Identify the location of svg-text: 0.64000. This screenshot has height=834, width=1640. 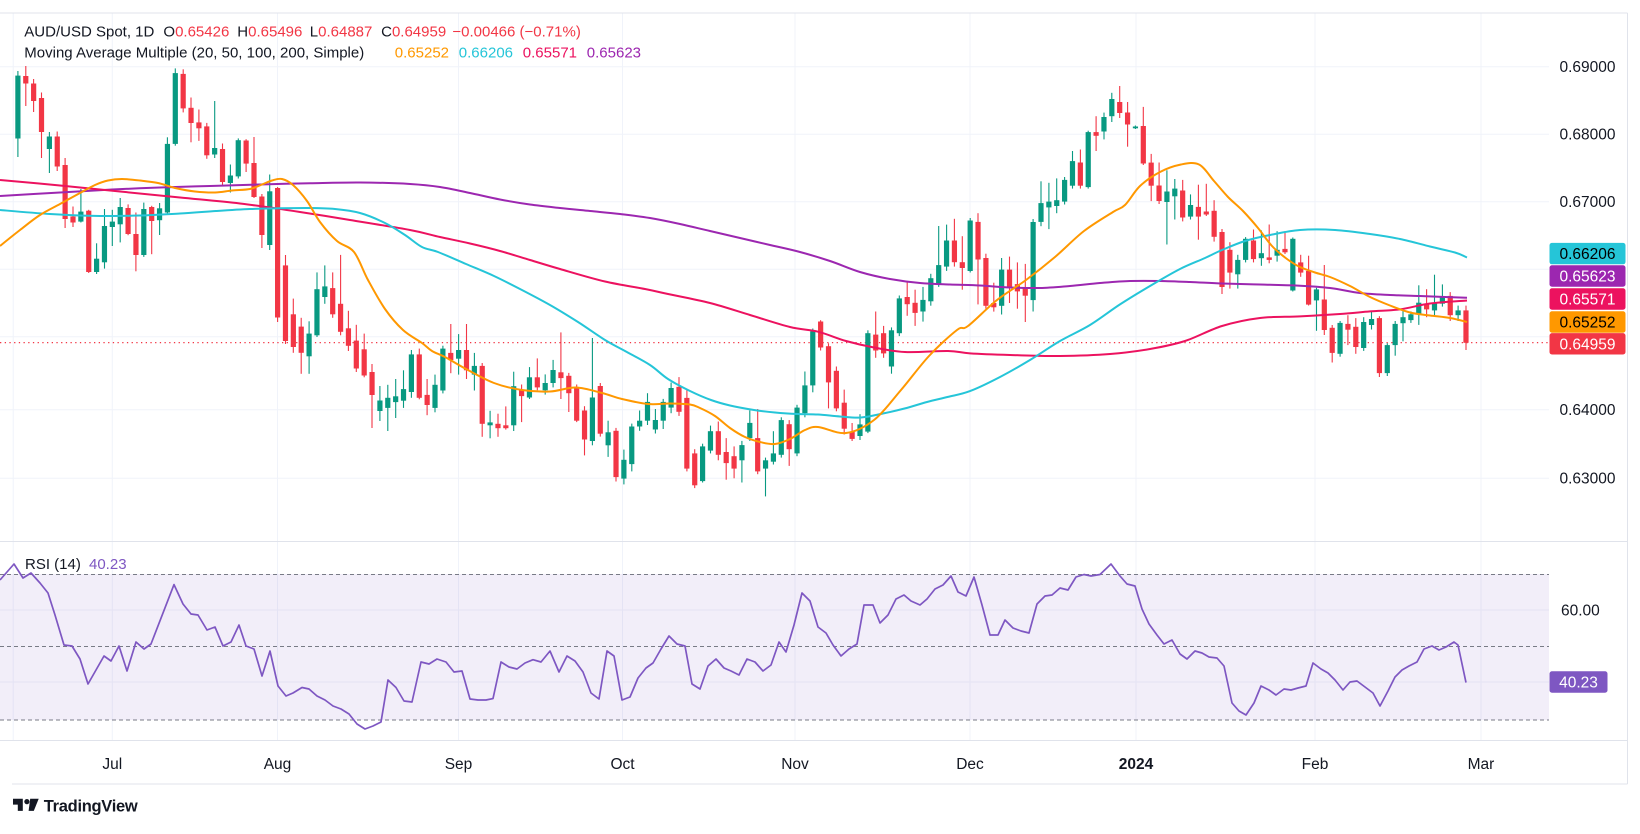
(1588, 410).